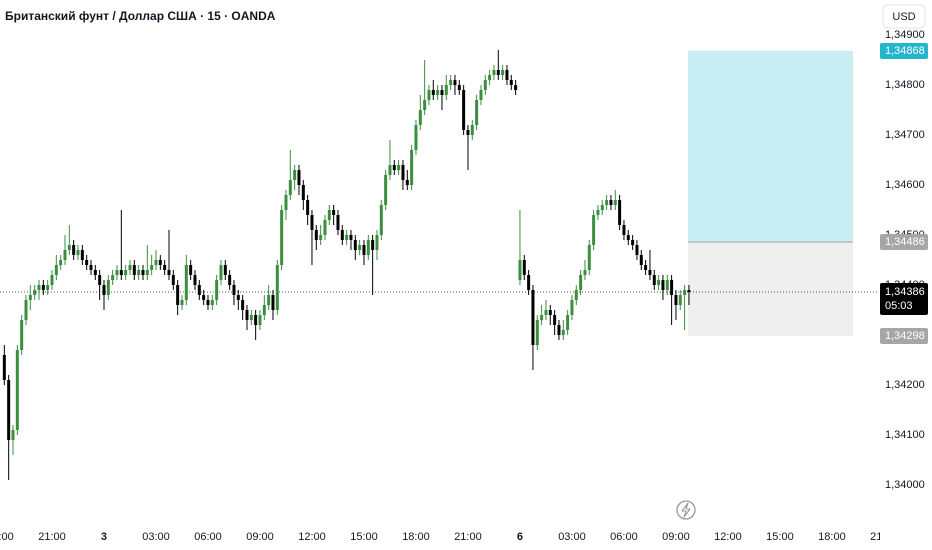 The width and height of the screenshot is (932, 550). Describe the element at coordinates (686, 510) in the screenshot. I see `alert-icon` at that location.